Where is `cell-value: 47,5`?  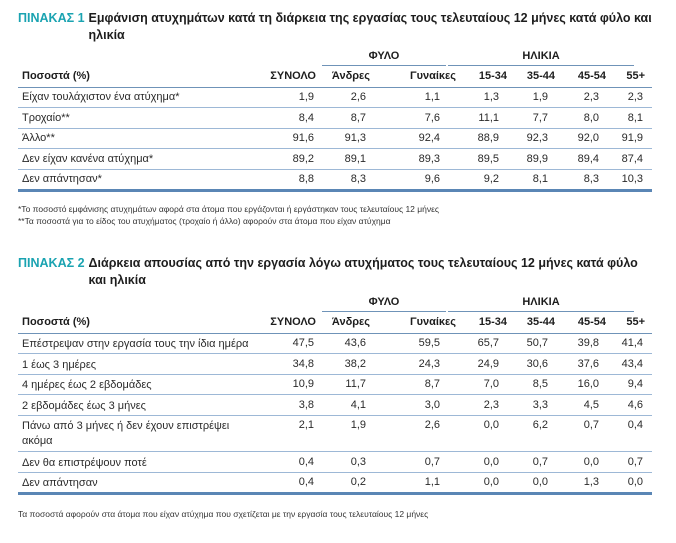 cell-value: 47,5 is located at coordinates (303, 343).